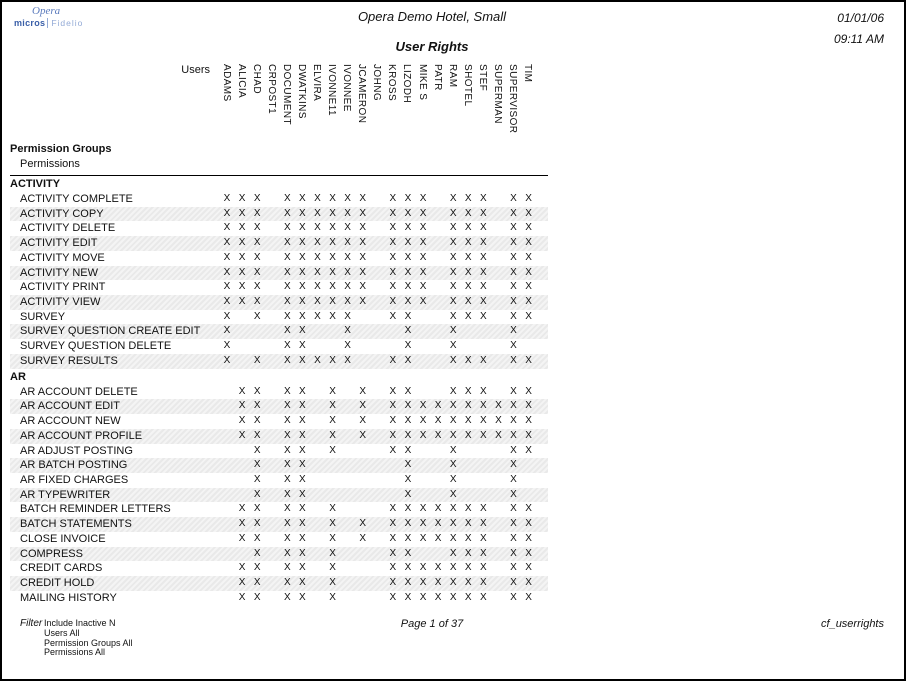  What do you see at coordinates (347, 88) in the screenshot?
I see `user-column-header: IVONNEE` at bounding box center [347, 88].